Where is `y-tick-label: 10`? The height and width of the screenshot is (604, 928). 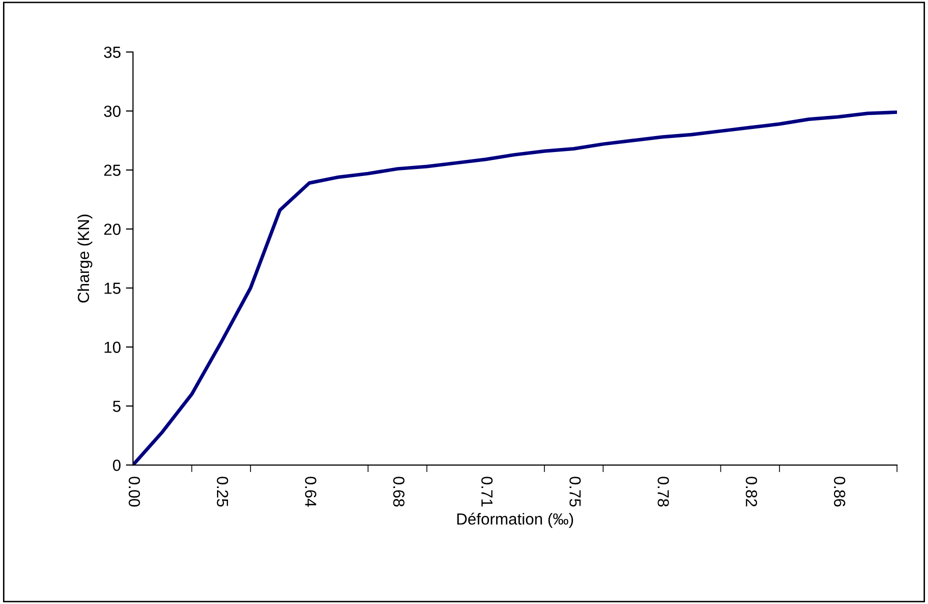 y-tick-label: 10 is located at coordinates (112, 347).